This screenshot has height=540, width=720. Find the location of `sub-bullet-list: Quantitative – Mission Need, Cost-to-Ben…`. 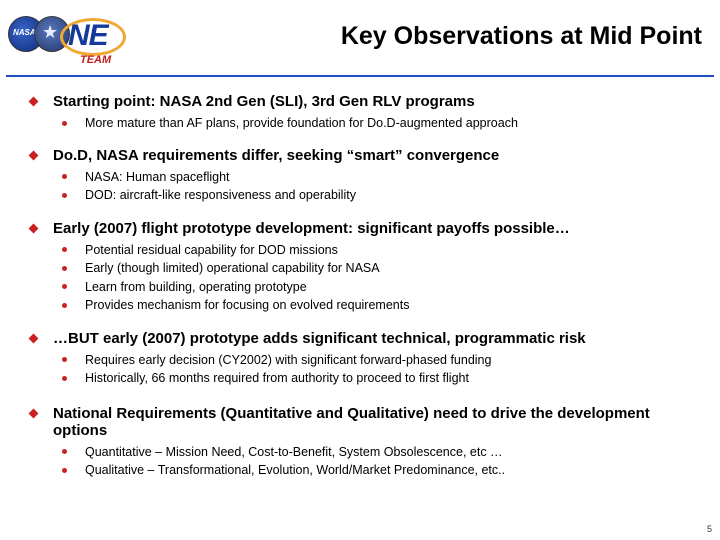

sub-bullet-list: Quantitative – Mission Need, Cost-to-Ben… is located at coordinates (381, 461).